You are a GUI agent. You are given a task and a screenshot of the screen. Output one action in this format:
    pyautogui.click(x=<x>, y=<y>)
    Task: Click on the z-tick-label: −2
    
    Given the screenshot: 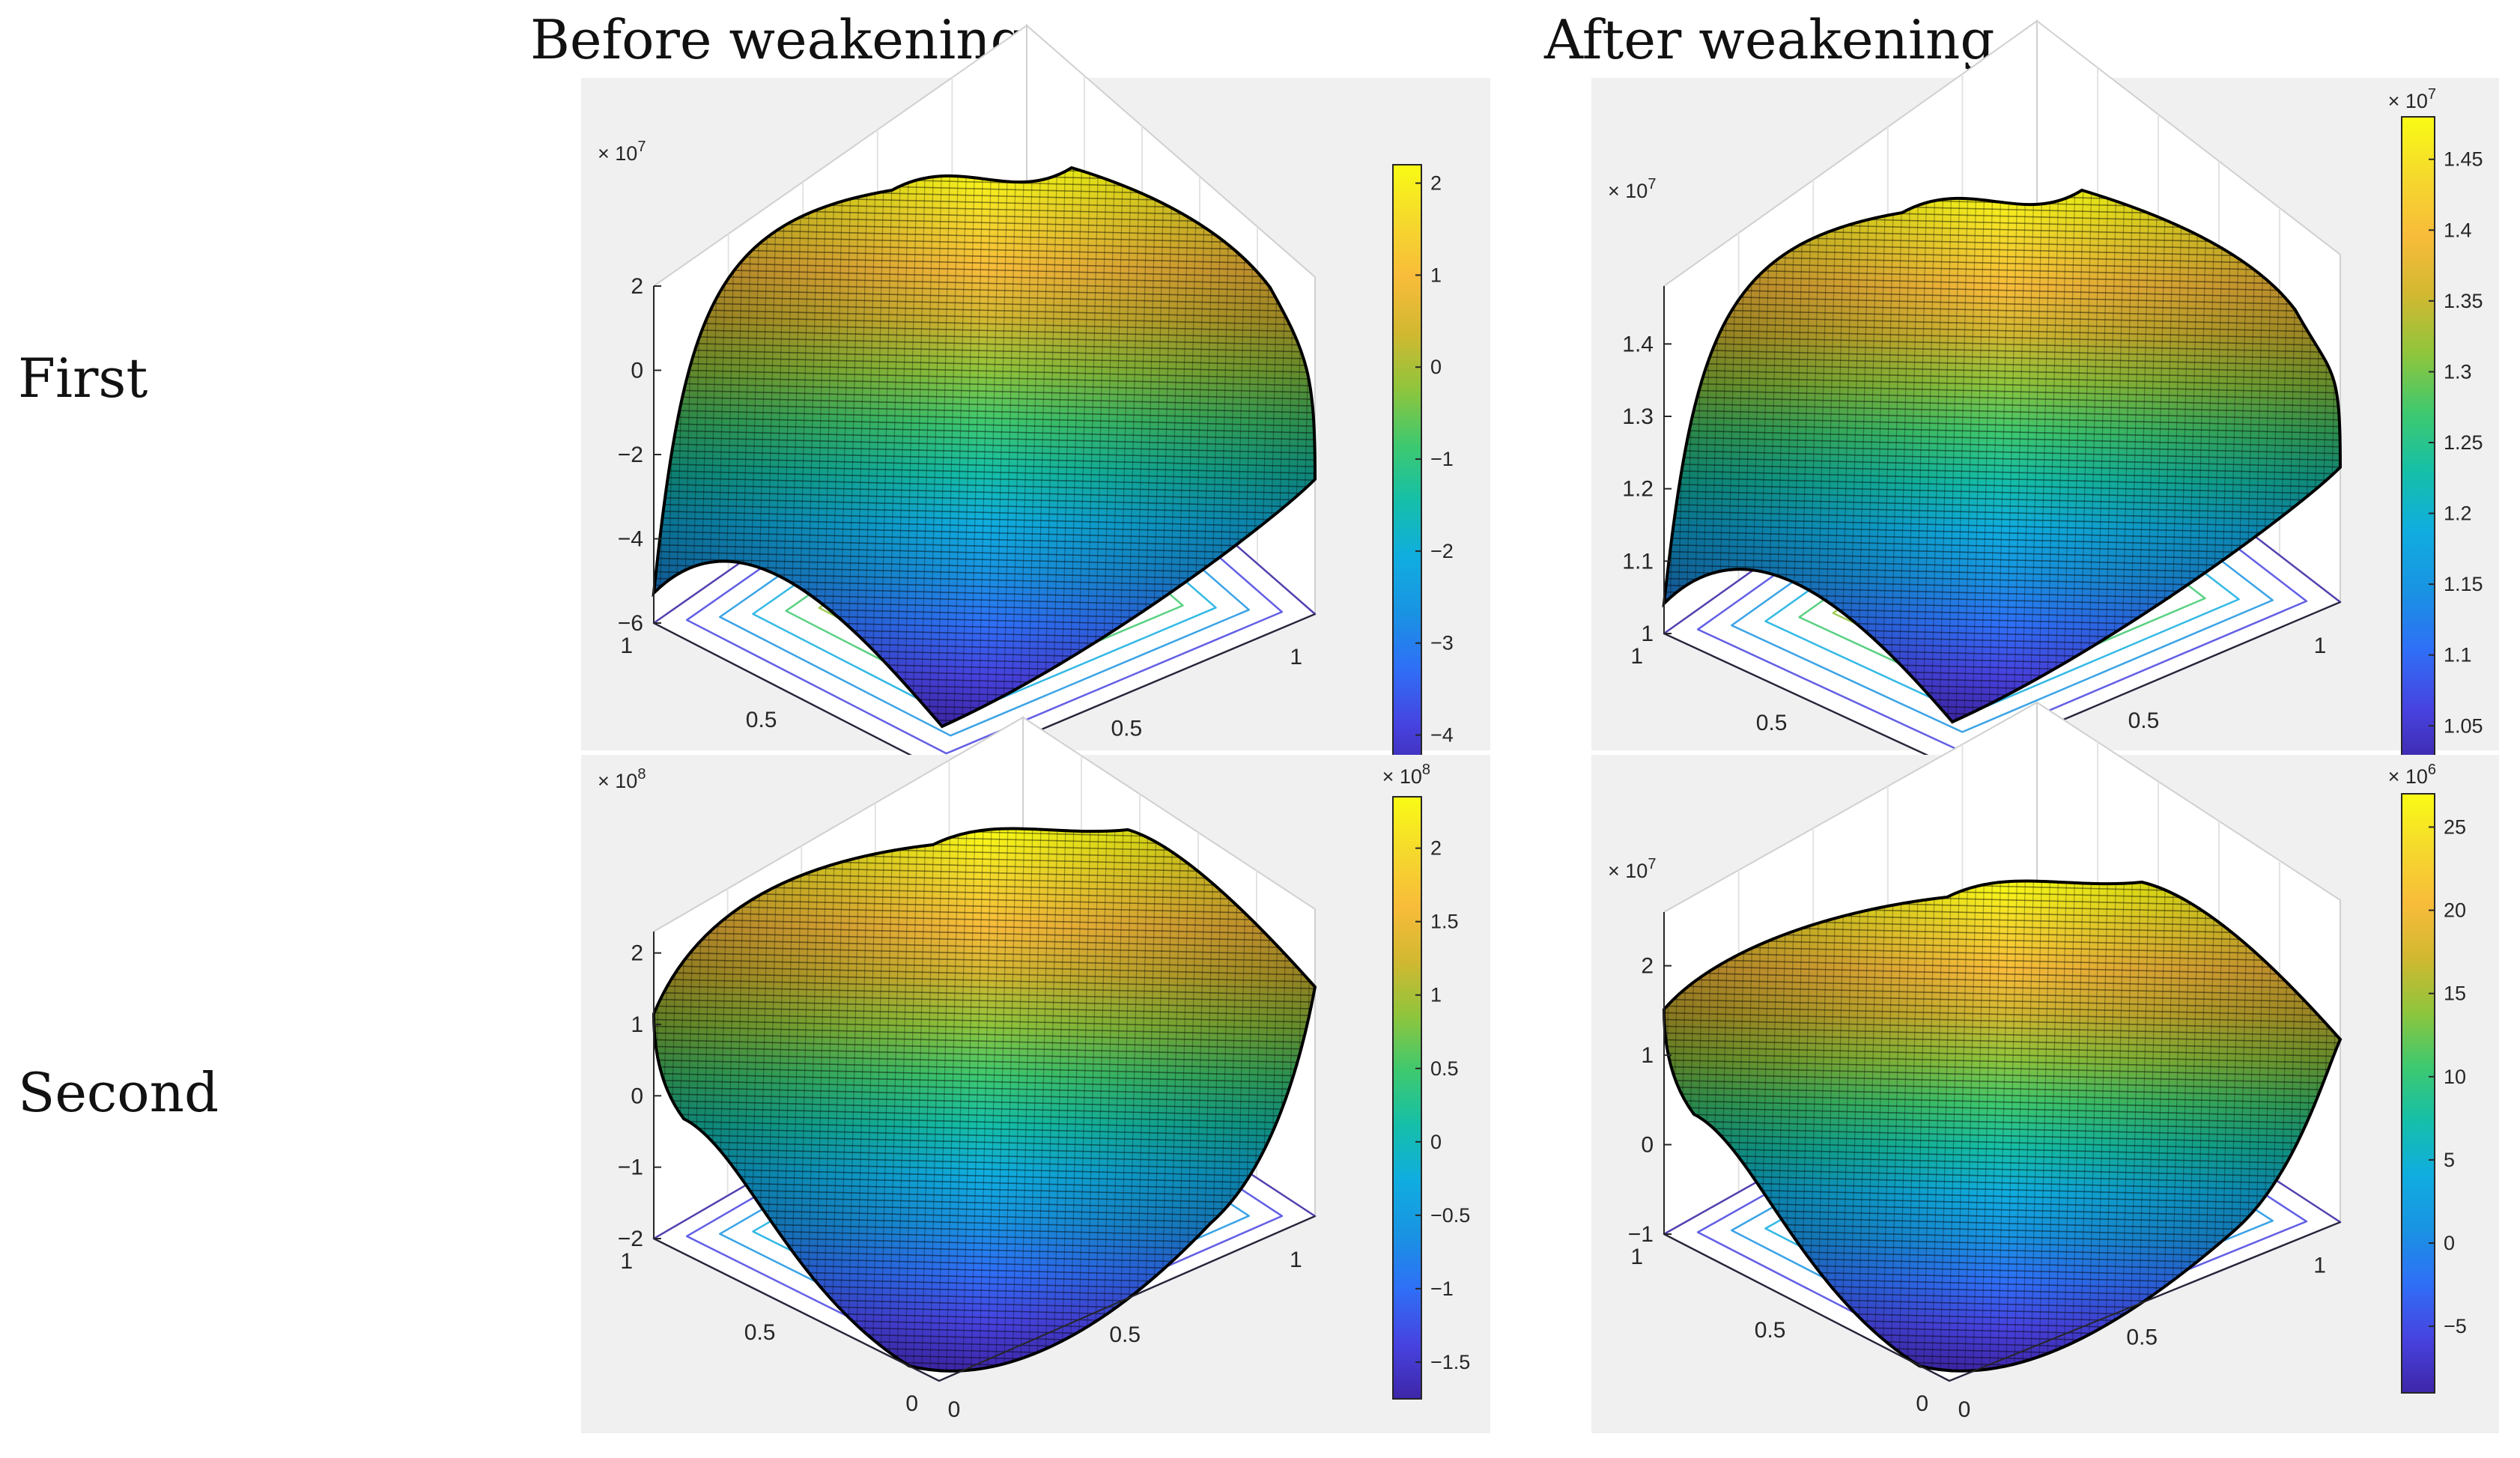 What is the action you would take?
    pyautogui.click(x=630, y=1239)
    